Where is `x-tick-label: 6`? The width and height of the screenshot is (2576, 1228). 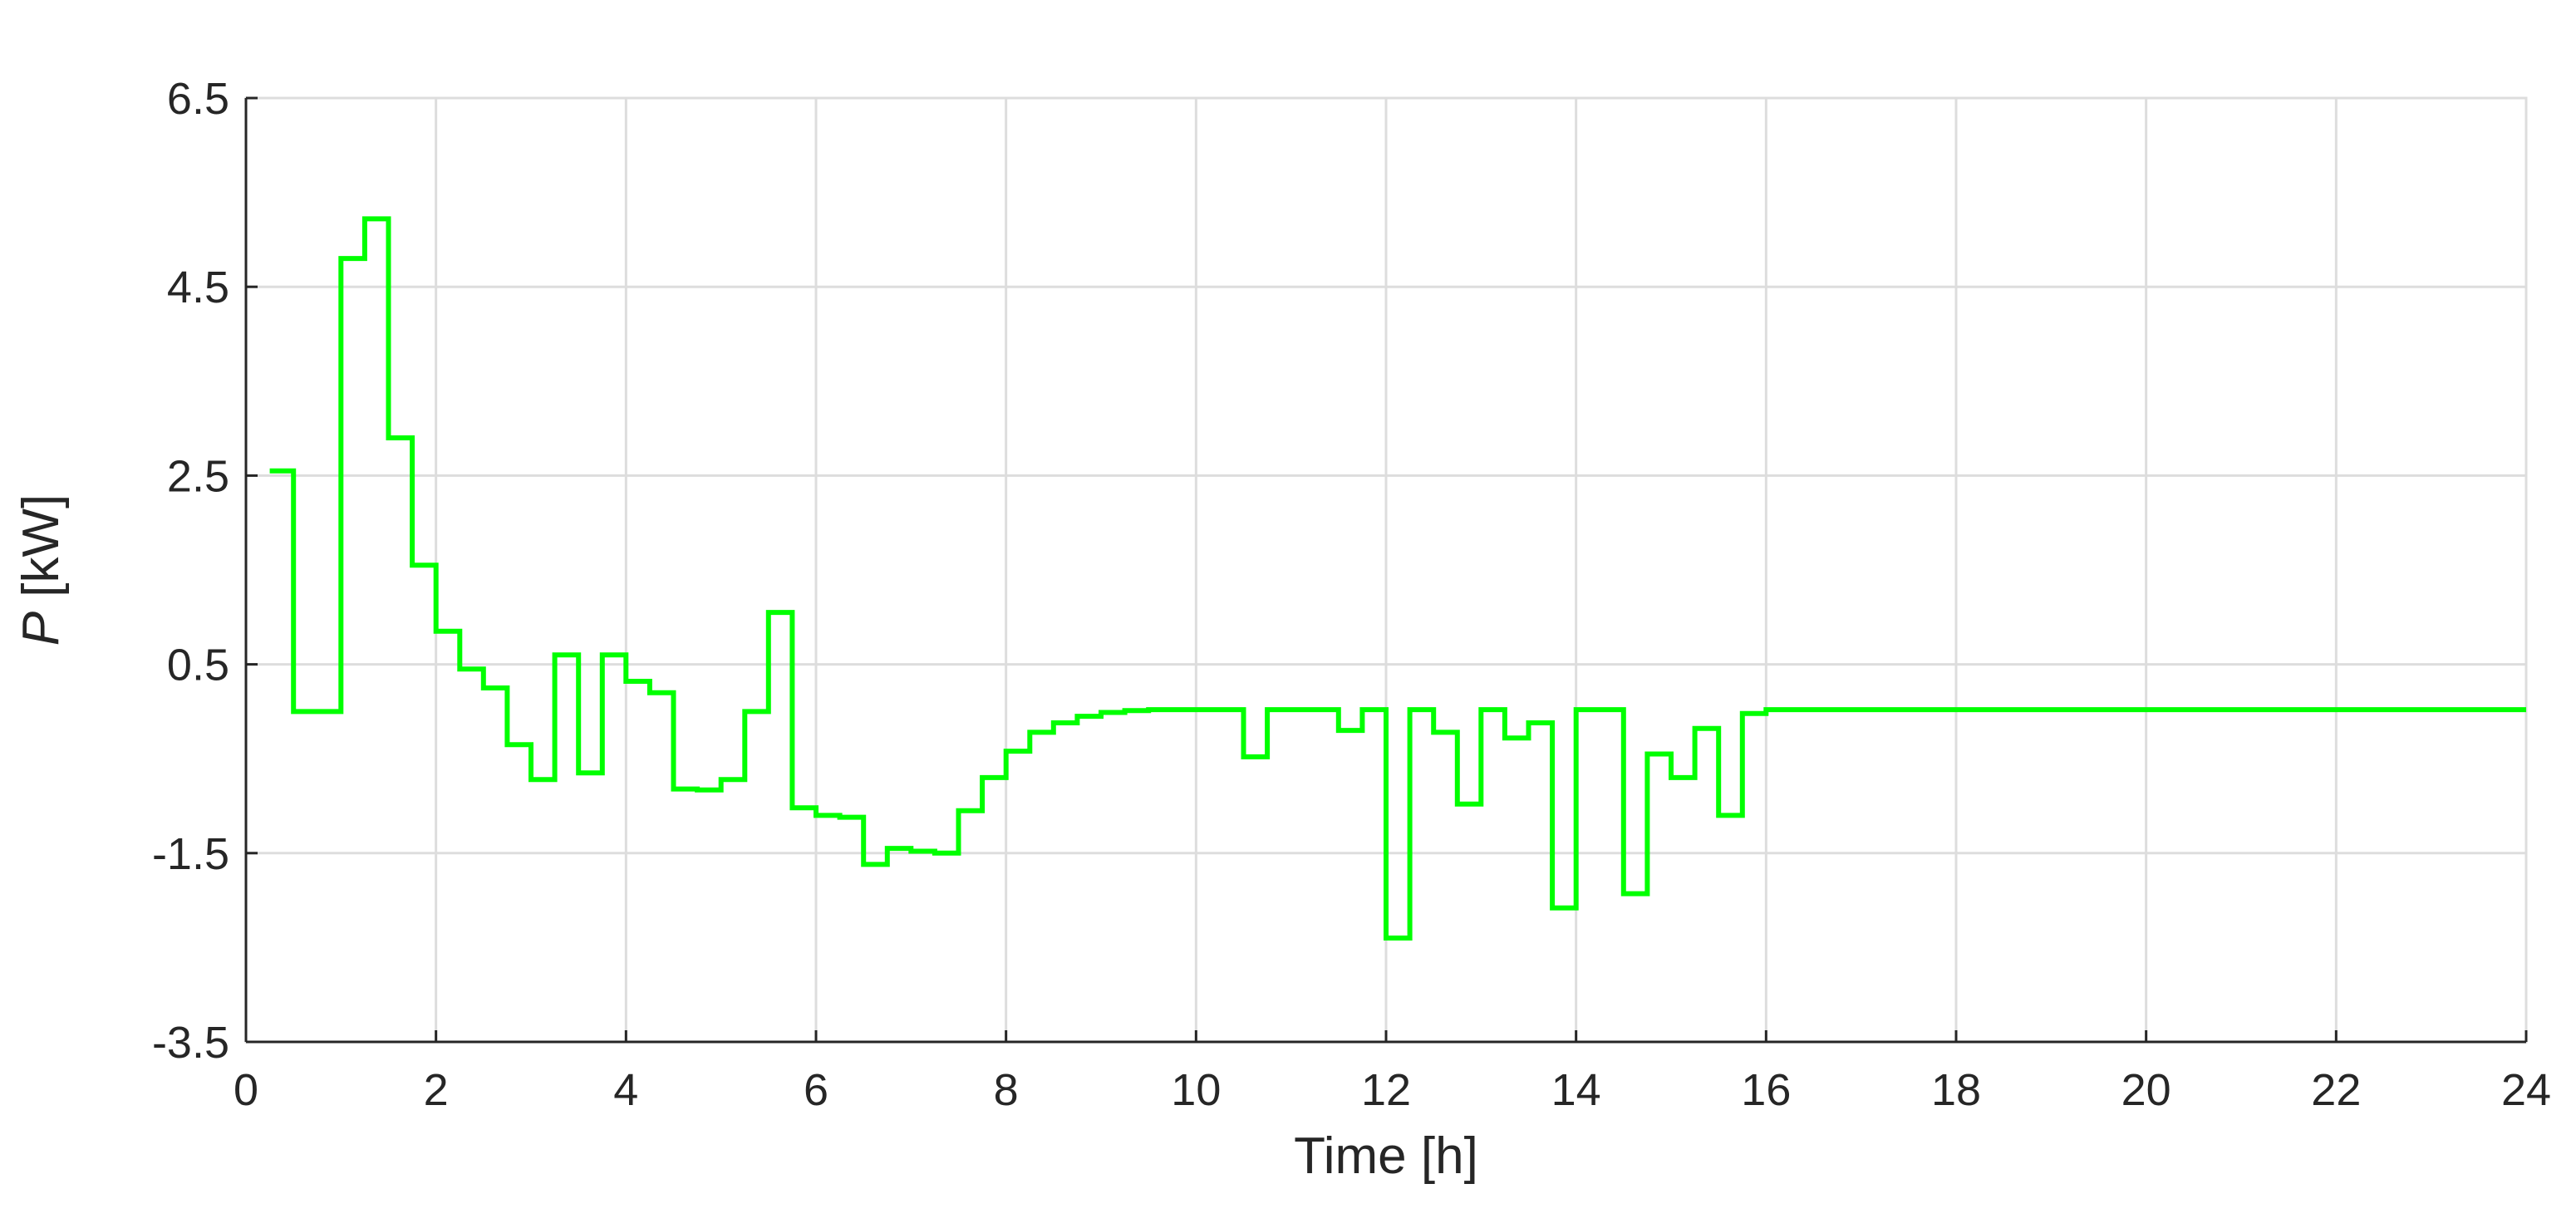 x-tick-label: 6 is located at coordinates (816, 1090).